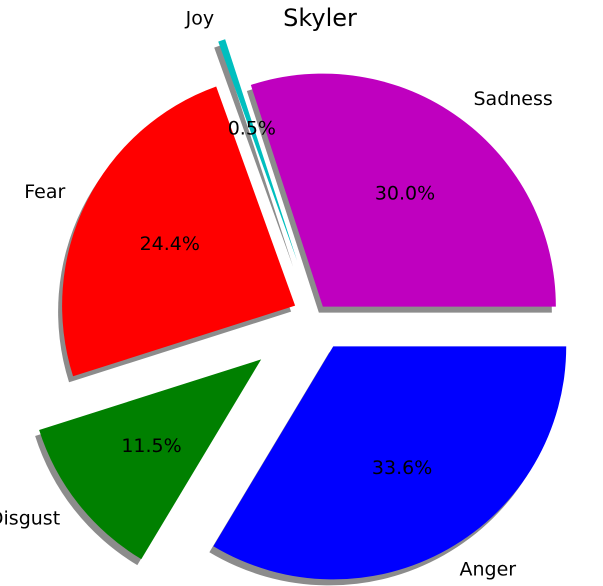 The image size is (603, 586). Describe the element at coordinates (199, 18) in the screenshot. I see `slice-label-joy: Joy` at that location.